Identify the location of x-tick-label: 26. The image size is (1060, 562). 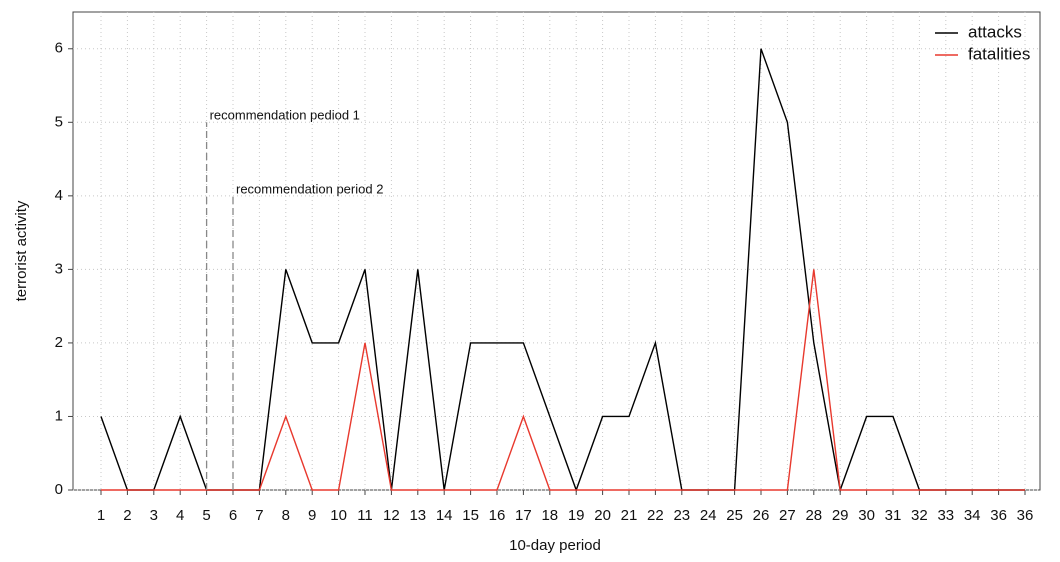
(761, 515).